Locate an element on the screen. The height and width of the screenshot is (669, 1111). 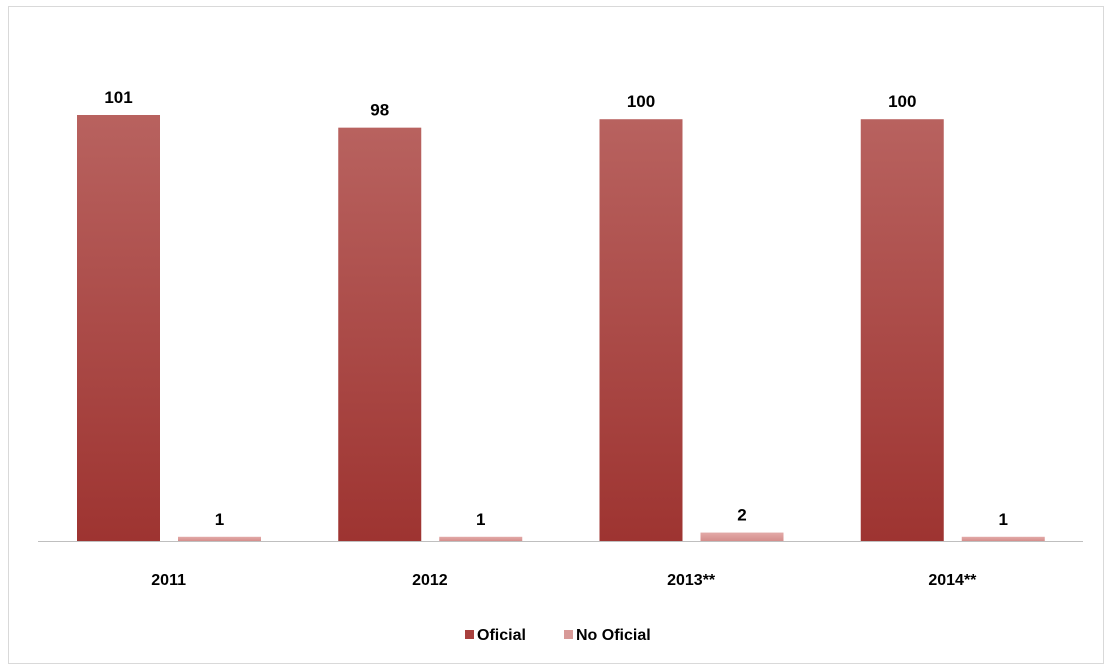
bar-no-oficial-2012 is located at coordinates (481, 538).